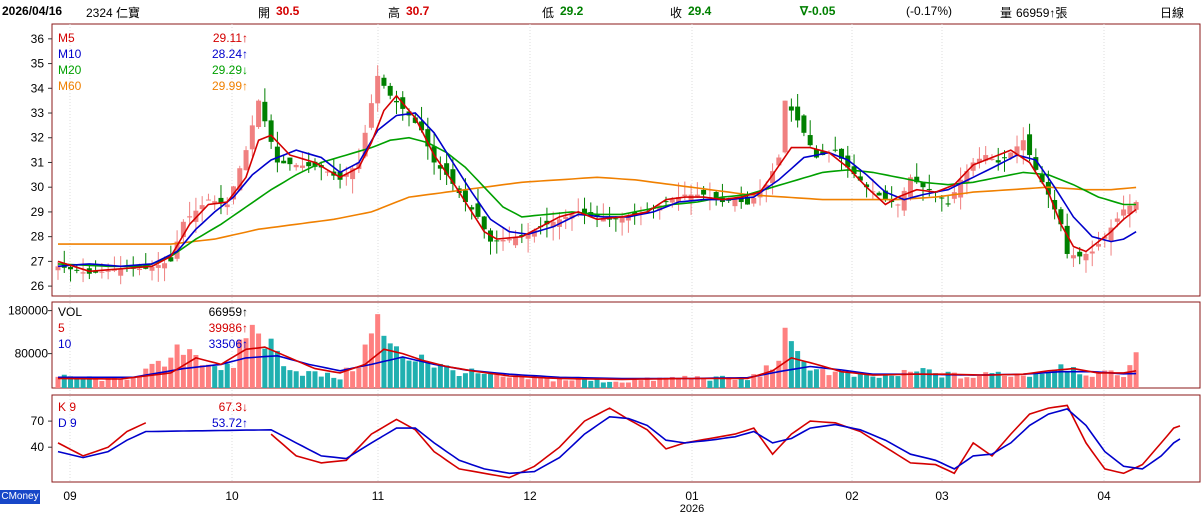 The image size is (1202, 515). Describe the element at coordinates (597, 363) in the screenshot. I see `volume-ma5-line` at that location.